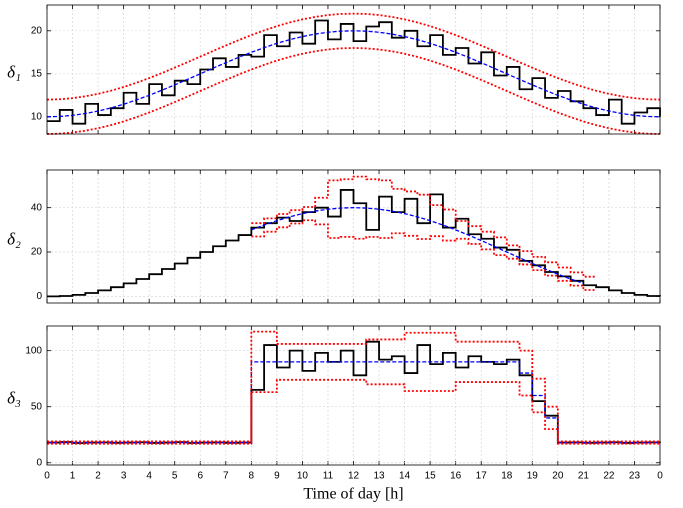 Image resolution: width=683 pixels, height=508 pixels. What do you see at coordinates (354, 476) in the screenshot?
I see `x-tick-label: 12` at bounding box center [354, 476].